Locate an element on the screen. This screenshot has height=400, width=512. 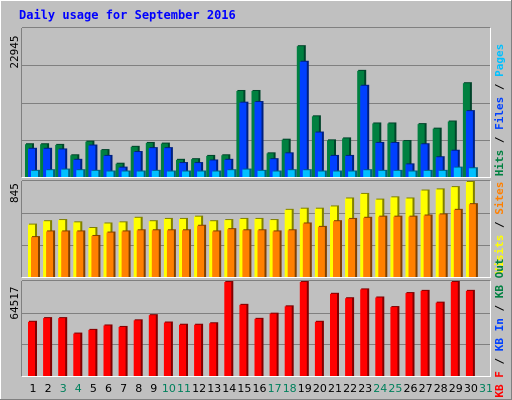
x-tick-label: 4 is located at coordinates (78, 388).